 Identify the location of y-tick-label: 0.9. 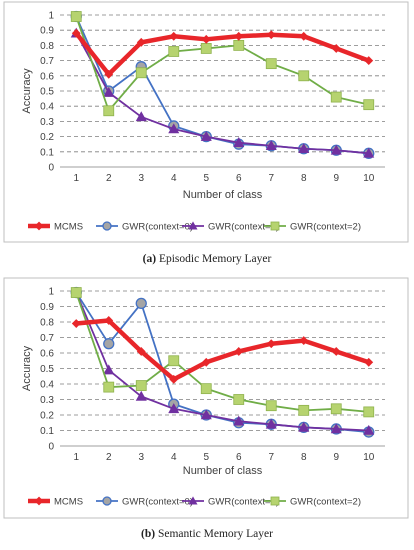
(47, 31).